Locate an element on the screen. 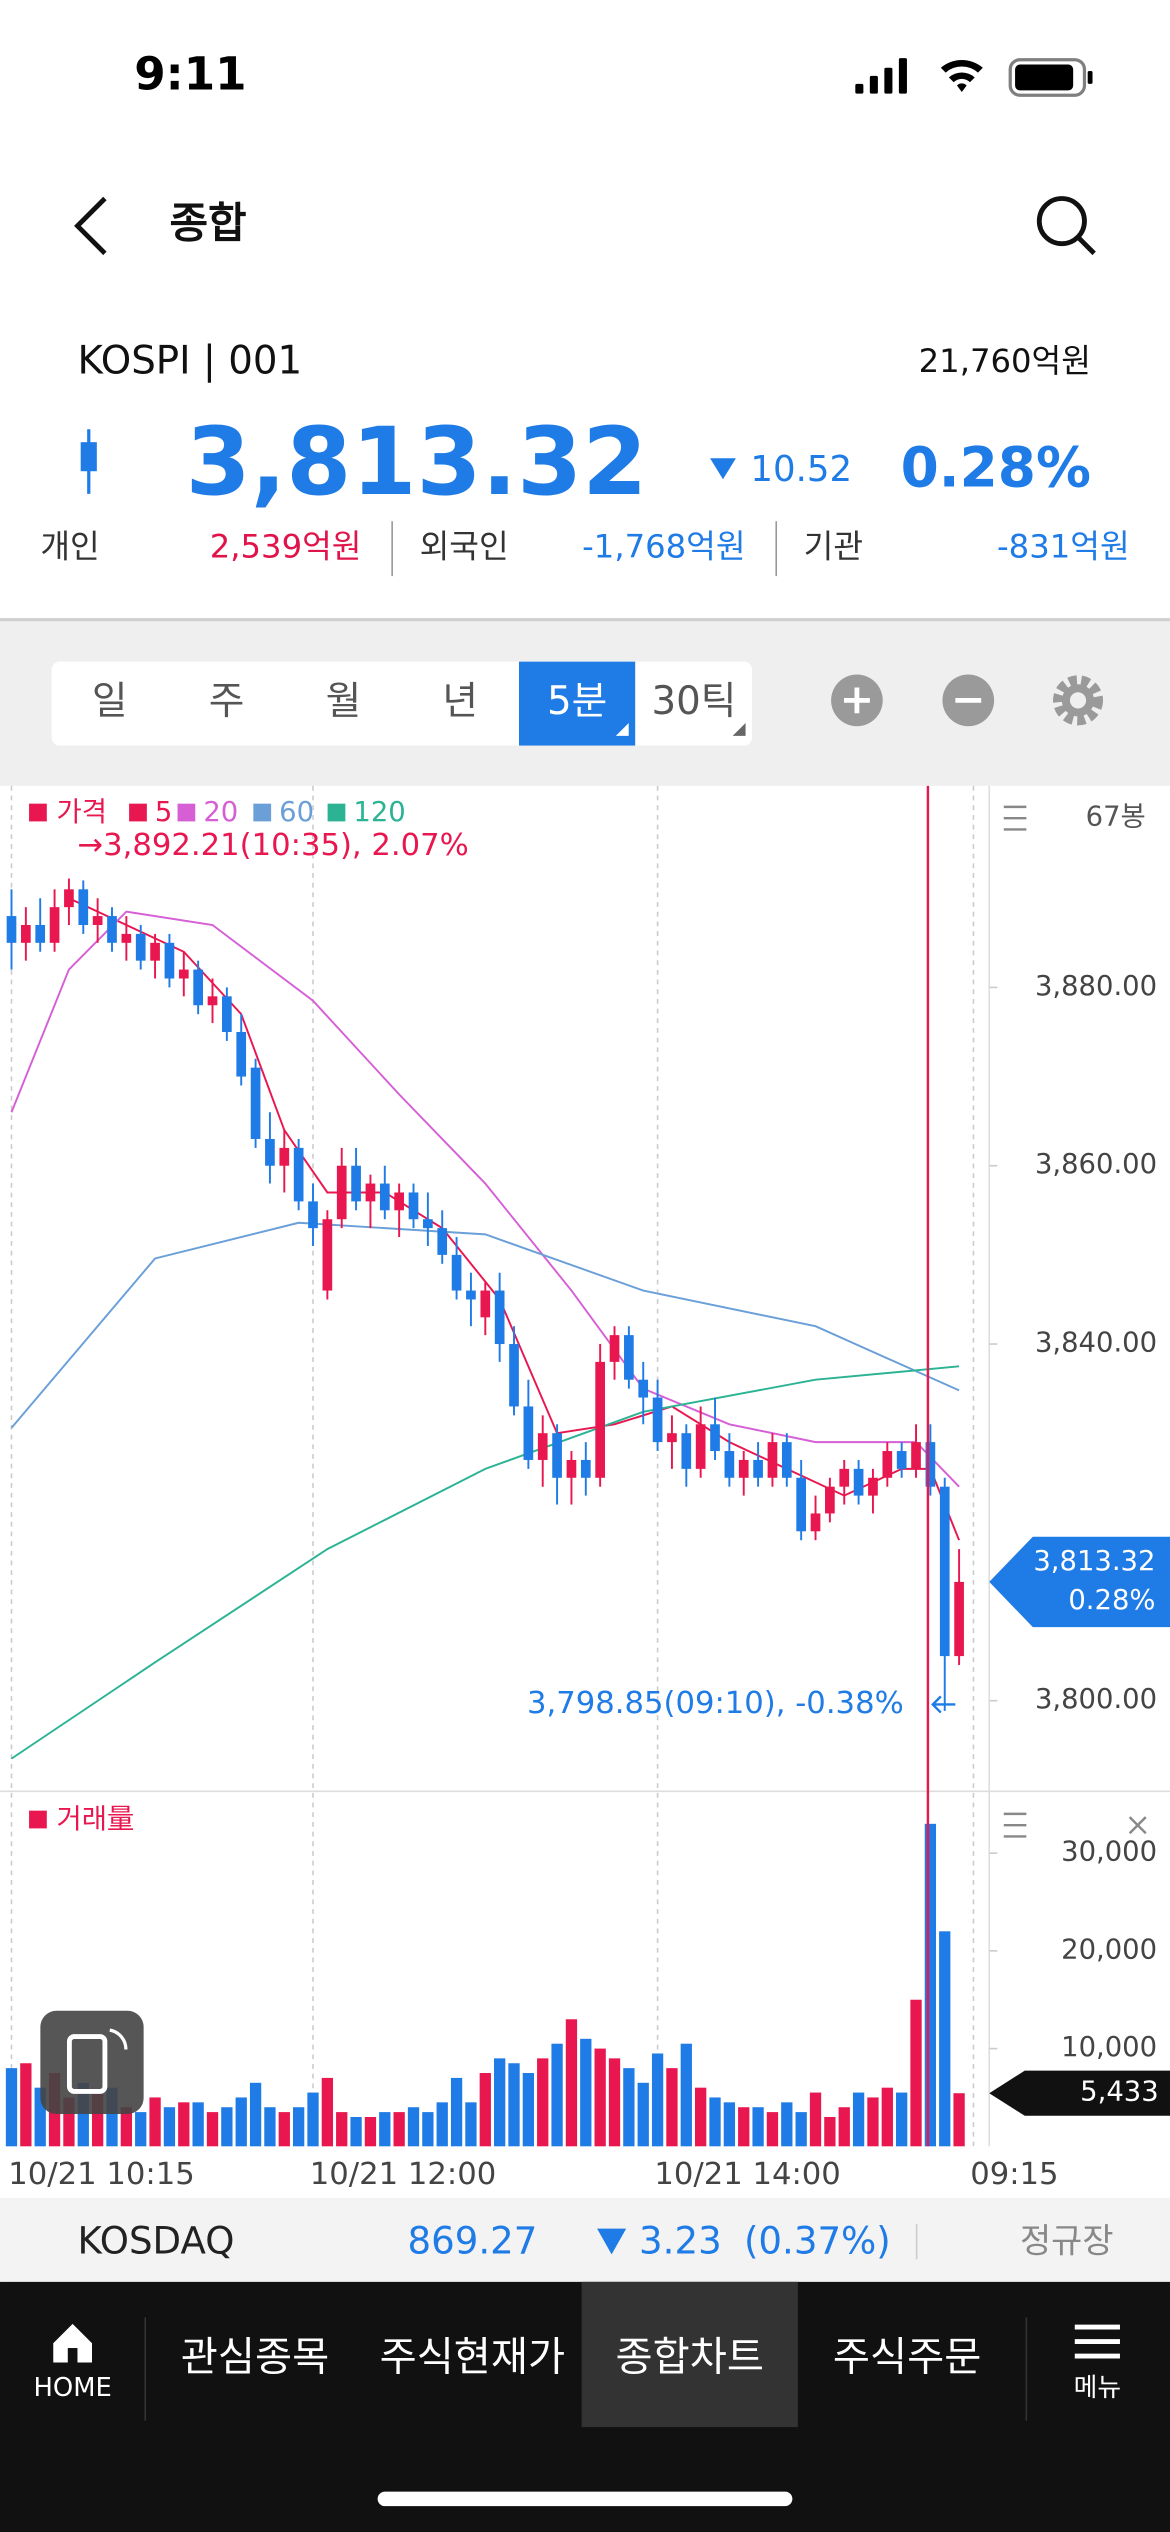  back-button is located at coordinates (90, 226).